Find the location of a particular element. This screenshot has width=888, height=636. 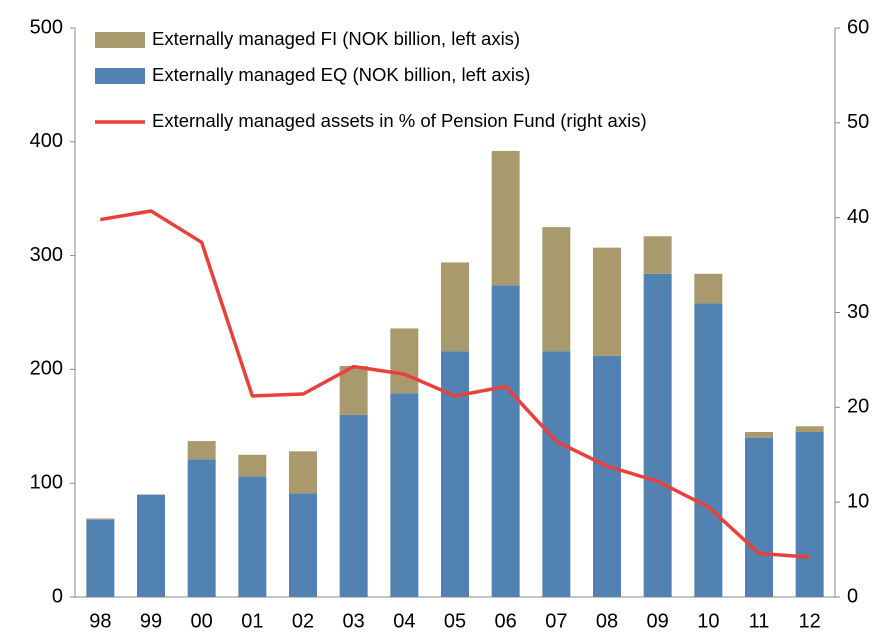

x-tick-label: 11 is located at coordinates (759, 621).